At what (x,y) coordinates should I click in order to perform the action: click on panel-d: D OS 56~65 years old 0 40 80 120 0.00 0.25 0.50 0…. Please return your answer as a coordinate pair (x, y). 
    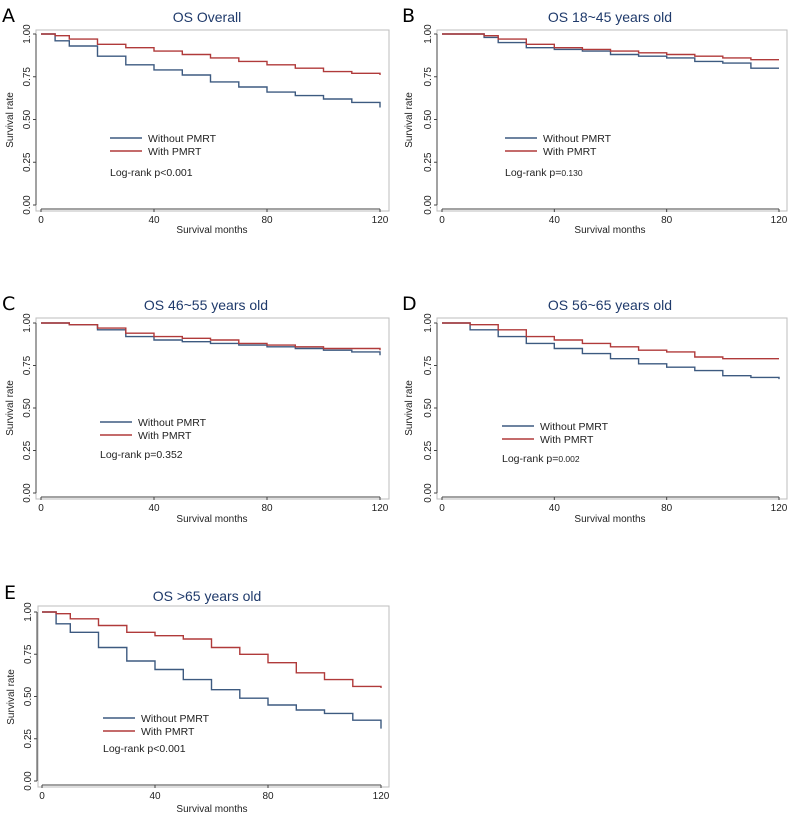
    Looking at the image, I should click on (595, 409).